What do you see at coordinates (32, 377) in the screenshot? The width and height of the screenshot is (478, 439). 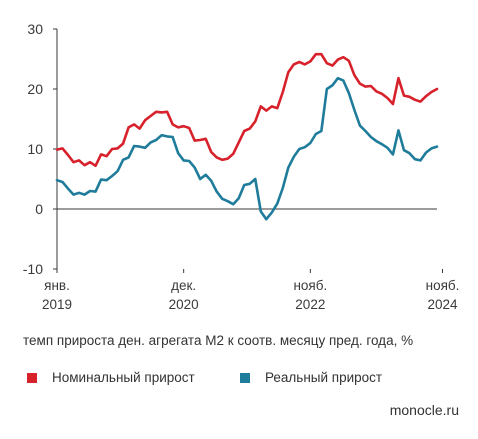 I see `legend-swatch-nominal` at bounding box center [32, 377].